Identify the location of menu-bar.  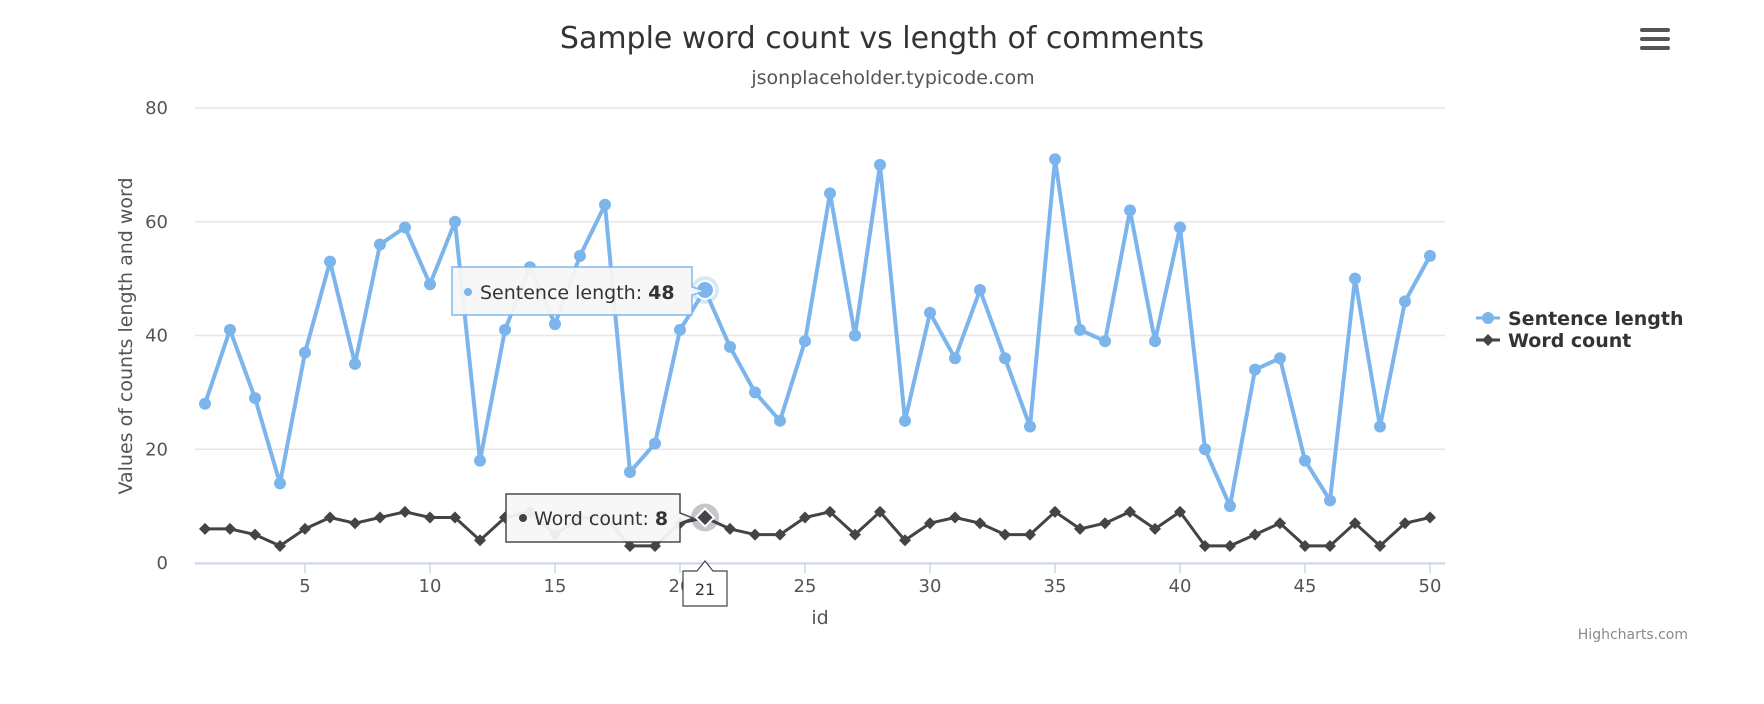
(1655, 39).